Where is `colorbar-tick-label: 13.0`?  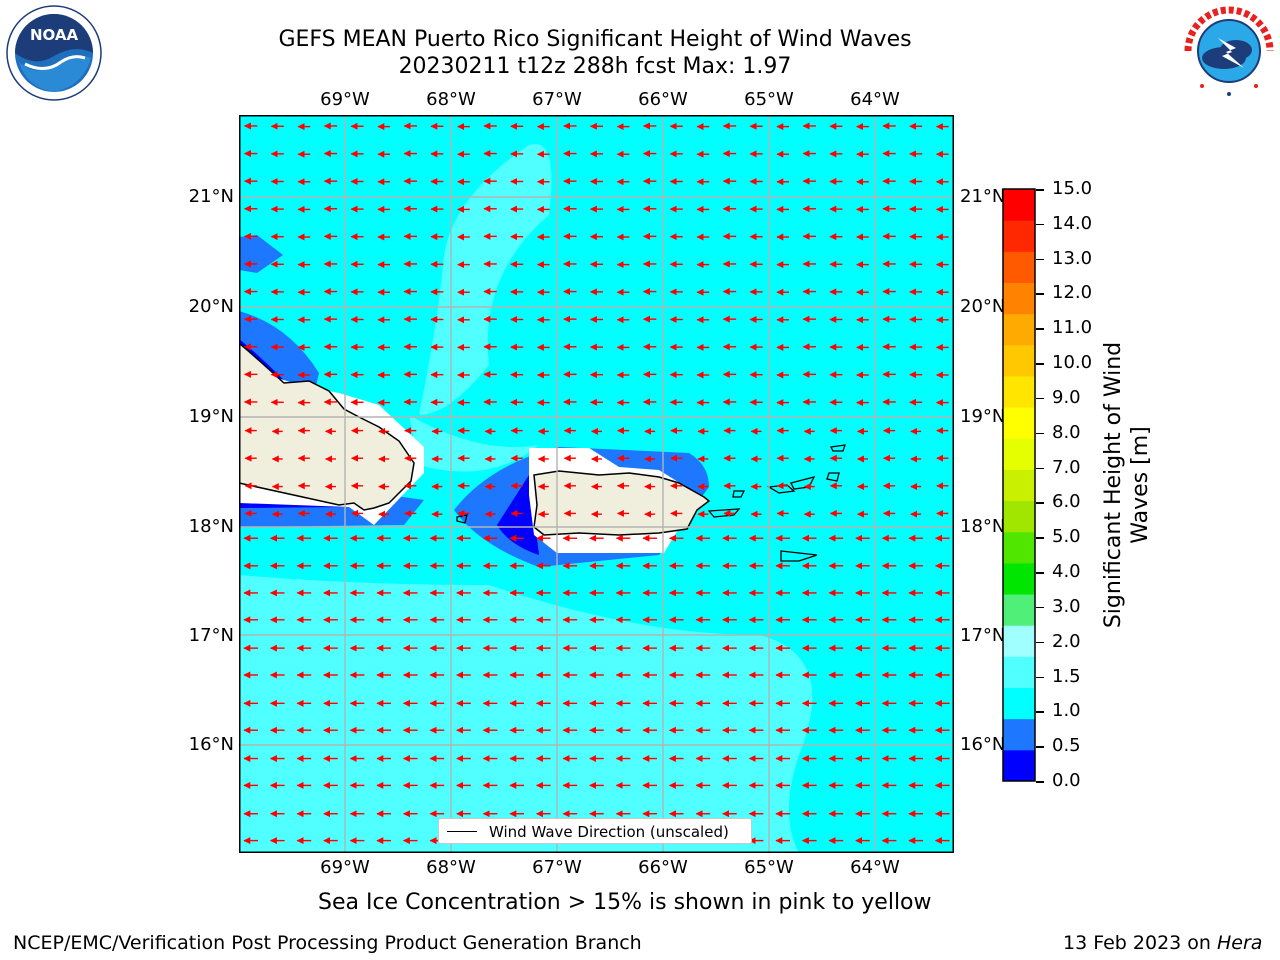
colorbar-tick-label: 13.0 is located at coordinates (1072, 258).